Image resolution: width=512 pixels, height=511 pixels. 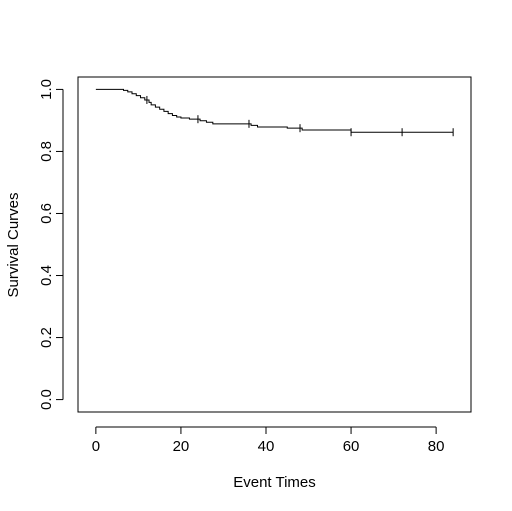 I want to click on y-tick-label: 0.6, so click(x=46, y=213).